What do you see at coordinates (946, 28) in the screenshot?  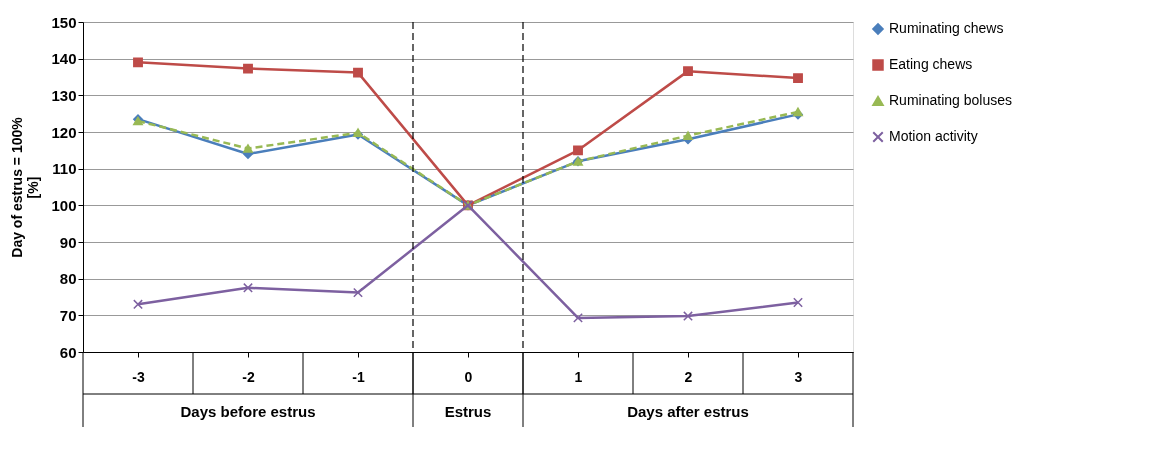 I see `legend-label: Ruminating chews` at bounding box center [946, 28].